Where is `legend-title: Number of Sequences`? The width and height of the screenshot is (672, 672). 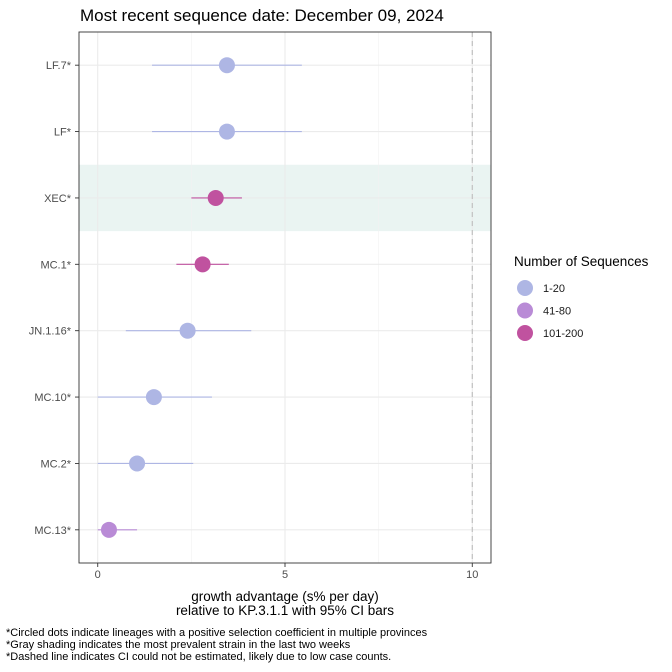
legend-title: Number of Sequences is located at coordinates (581, 261).